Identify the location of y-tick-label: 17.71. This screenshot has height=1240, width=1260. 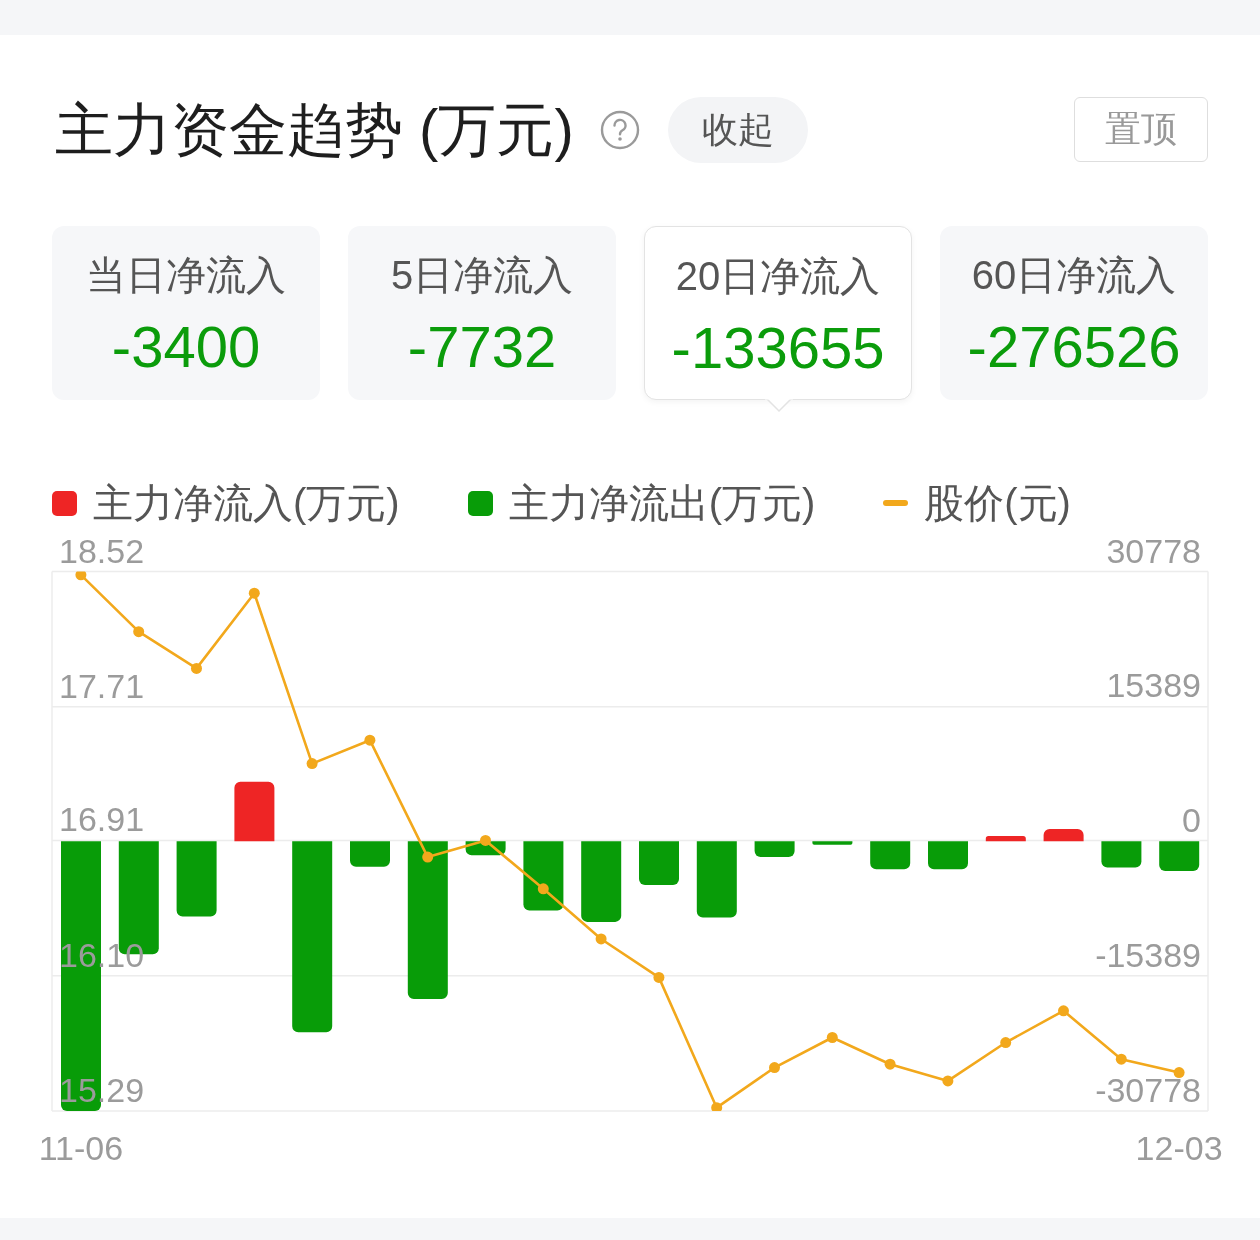
(102, 685).